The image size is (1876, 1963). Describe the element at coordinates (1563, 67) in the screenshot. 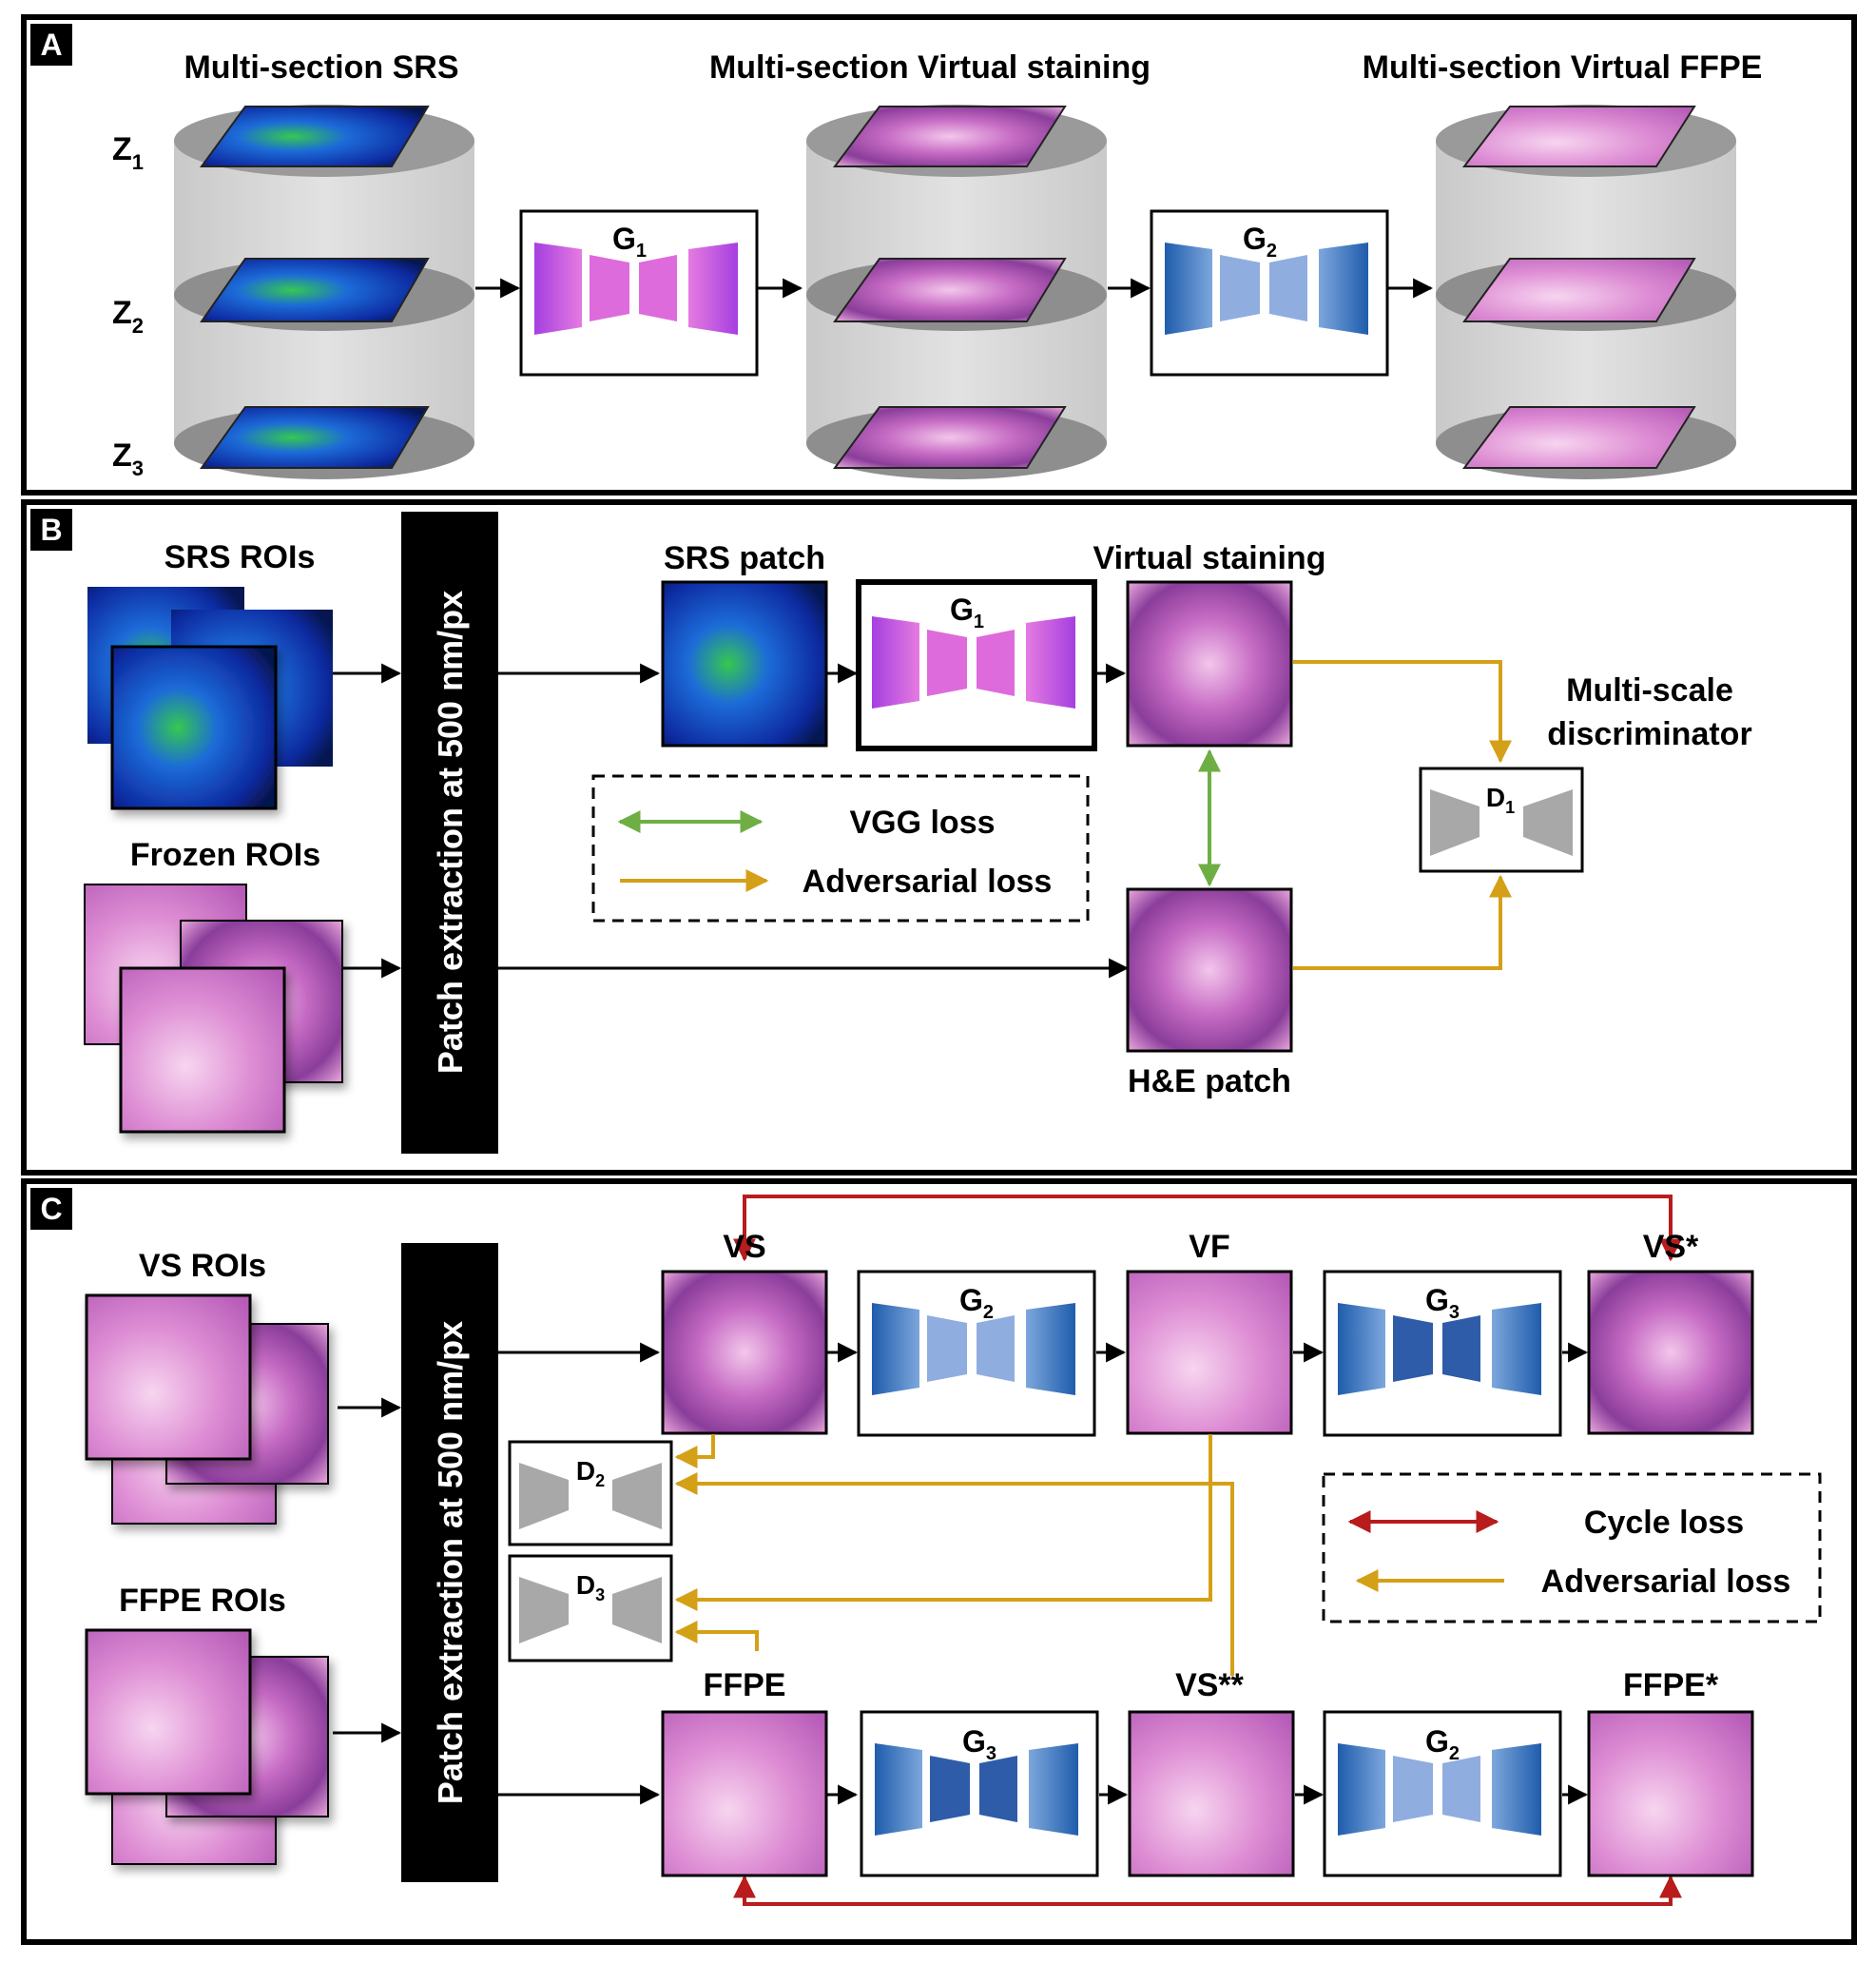

I see `title-multi-section-virtual-ffpe: Multi-section Virtual FFPE` at that location.